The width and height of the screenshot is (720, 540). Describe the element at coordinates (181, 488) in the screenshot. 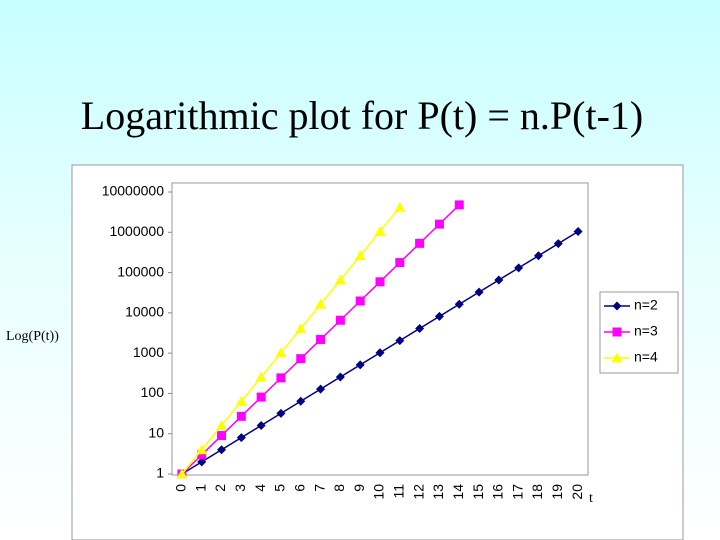

I see `x-tick-label: 0` at that location.